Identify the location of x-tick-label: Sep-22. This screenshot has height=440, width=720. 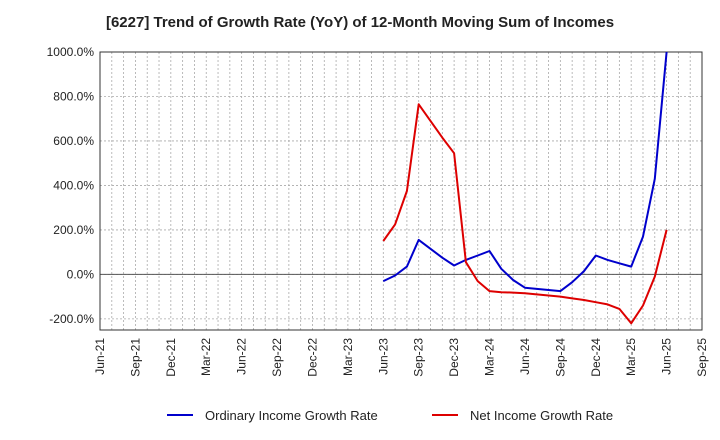
(277, 357).